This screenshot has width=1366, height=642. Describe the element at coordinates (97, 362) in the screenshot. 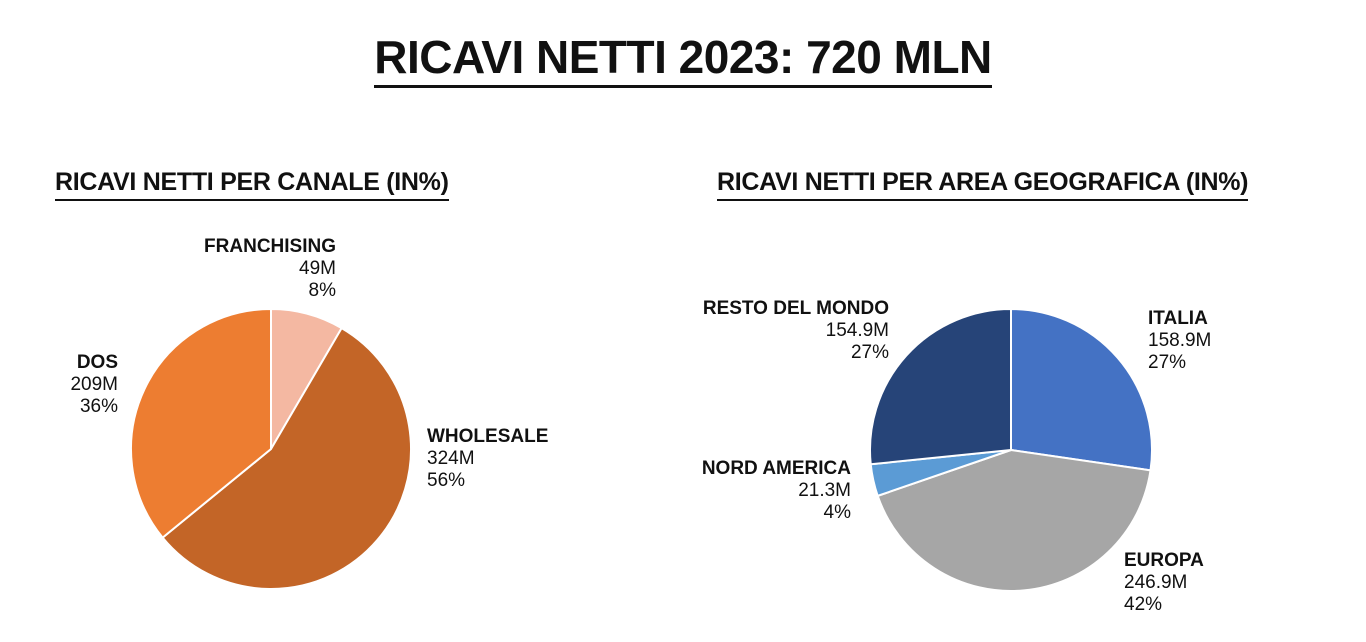

I see `label-dos-name: DOS` at that location.